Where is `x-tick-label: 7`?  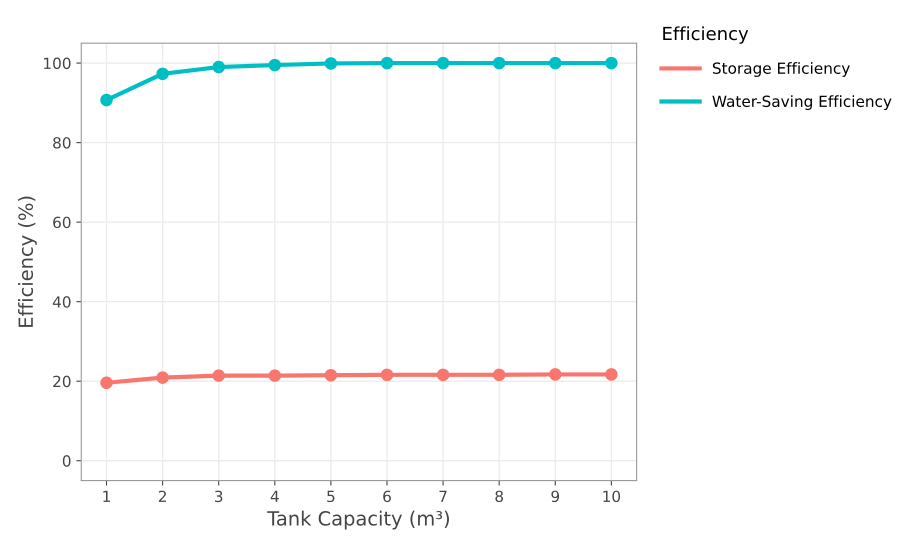 x-tick-label: 7 is located at coordinates (443, 496).